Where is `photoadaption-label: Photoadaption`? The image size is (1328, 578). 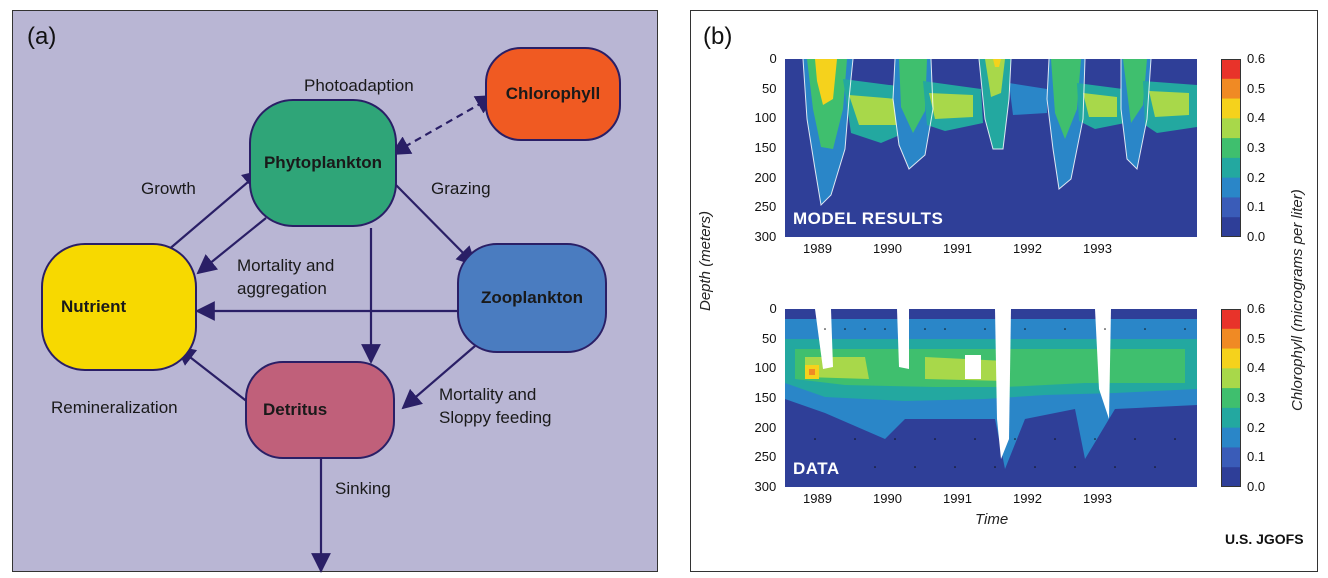 photoadaption-label: Photoadaption is located at coordinates (359, 85).